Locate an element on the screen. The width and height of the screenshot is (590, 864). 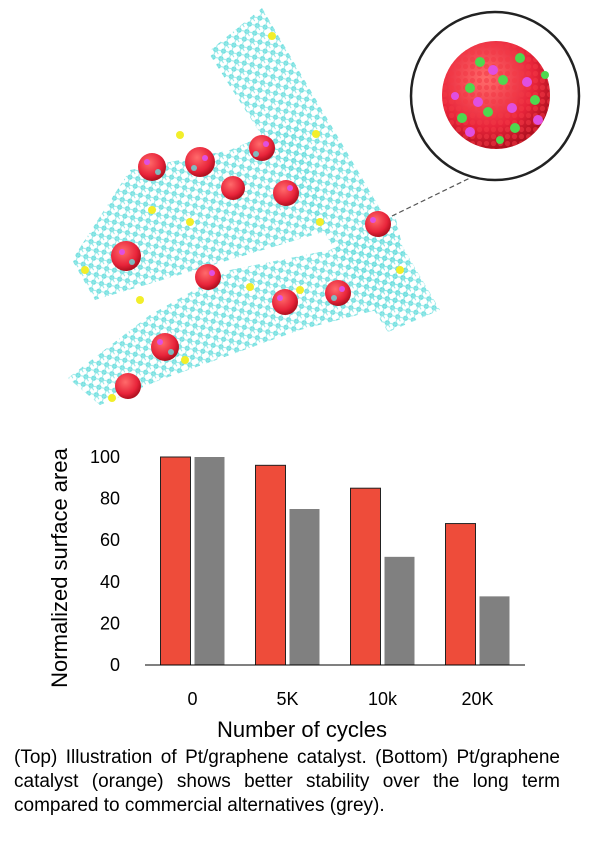
y-tick-label: 40 is located at coordinates (110, 582).